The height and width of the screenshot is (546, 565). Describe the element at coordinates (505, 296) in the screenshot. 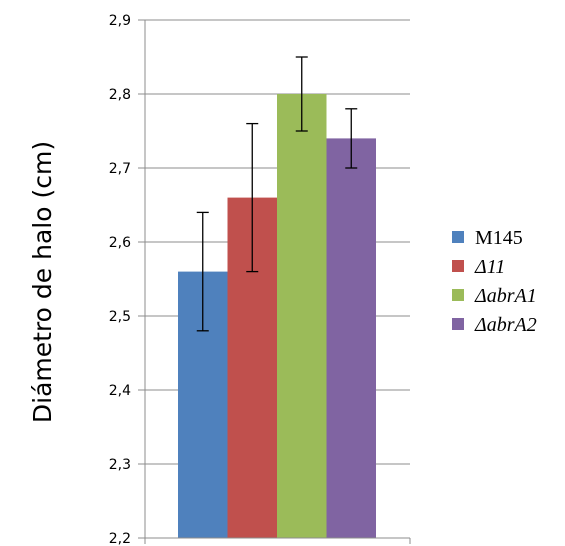

I see `legend-label: ΔabrA1` at that location.